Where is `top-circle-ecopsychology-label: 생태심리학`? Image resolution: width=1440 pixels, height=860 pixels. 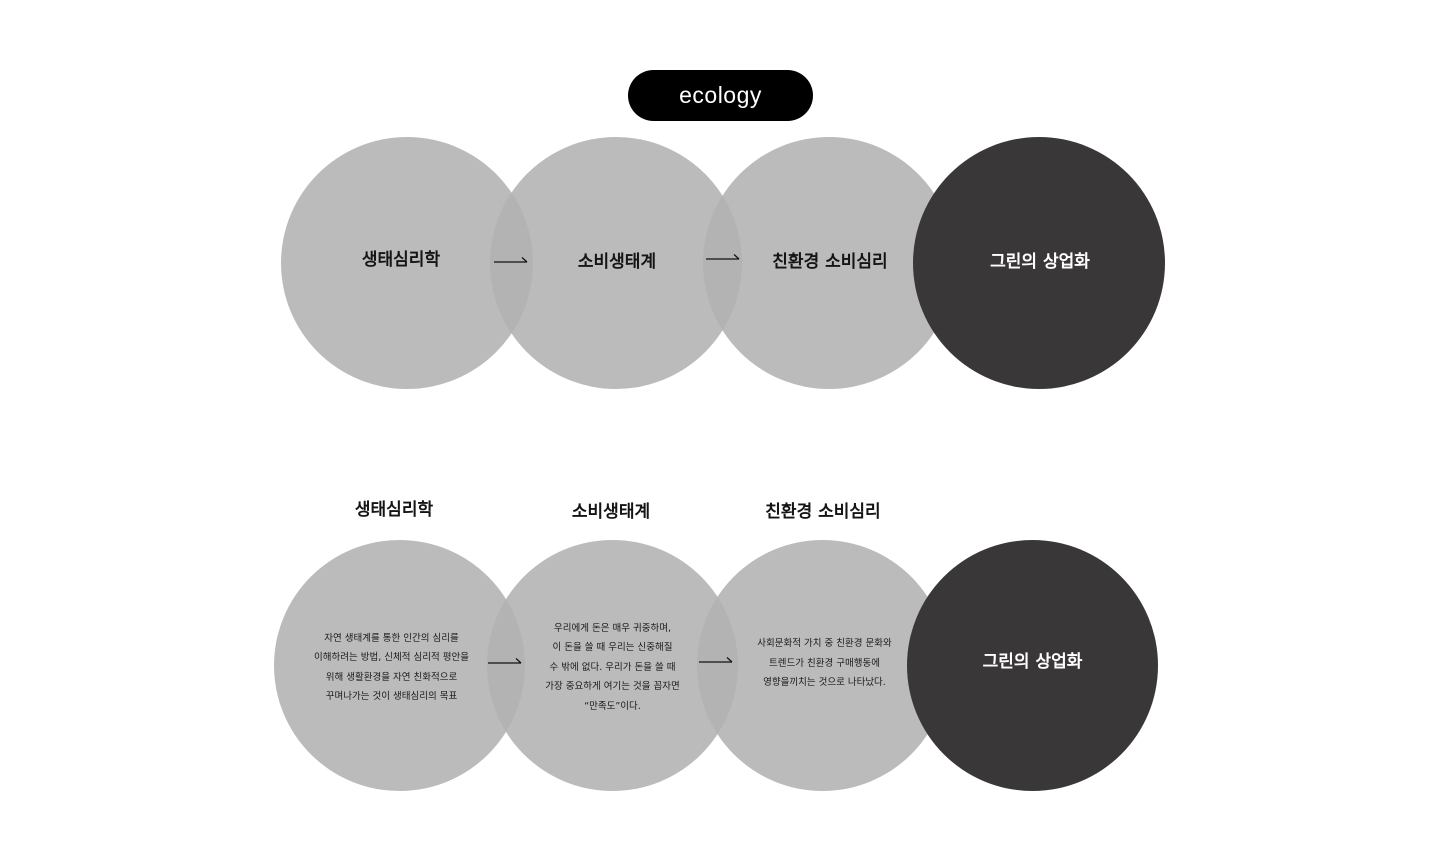 top-circle-ecopsychology-label: 생태심리학 is located at coordinates (401, 259).